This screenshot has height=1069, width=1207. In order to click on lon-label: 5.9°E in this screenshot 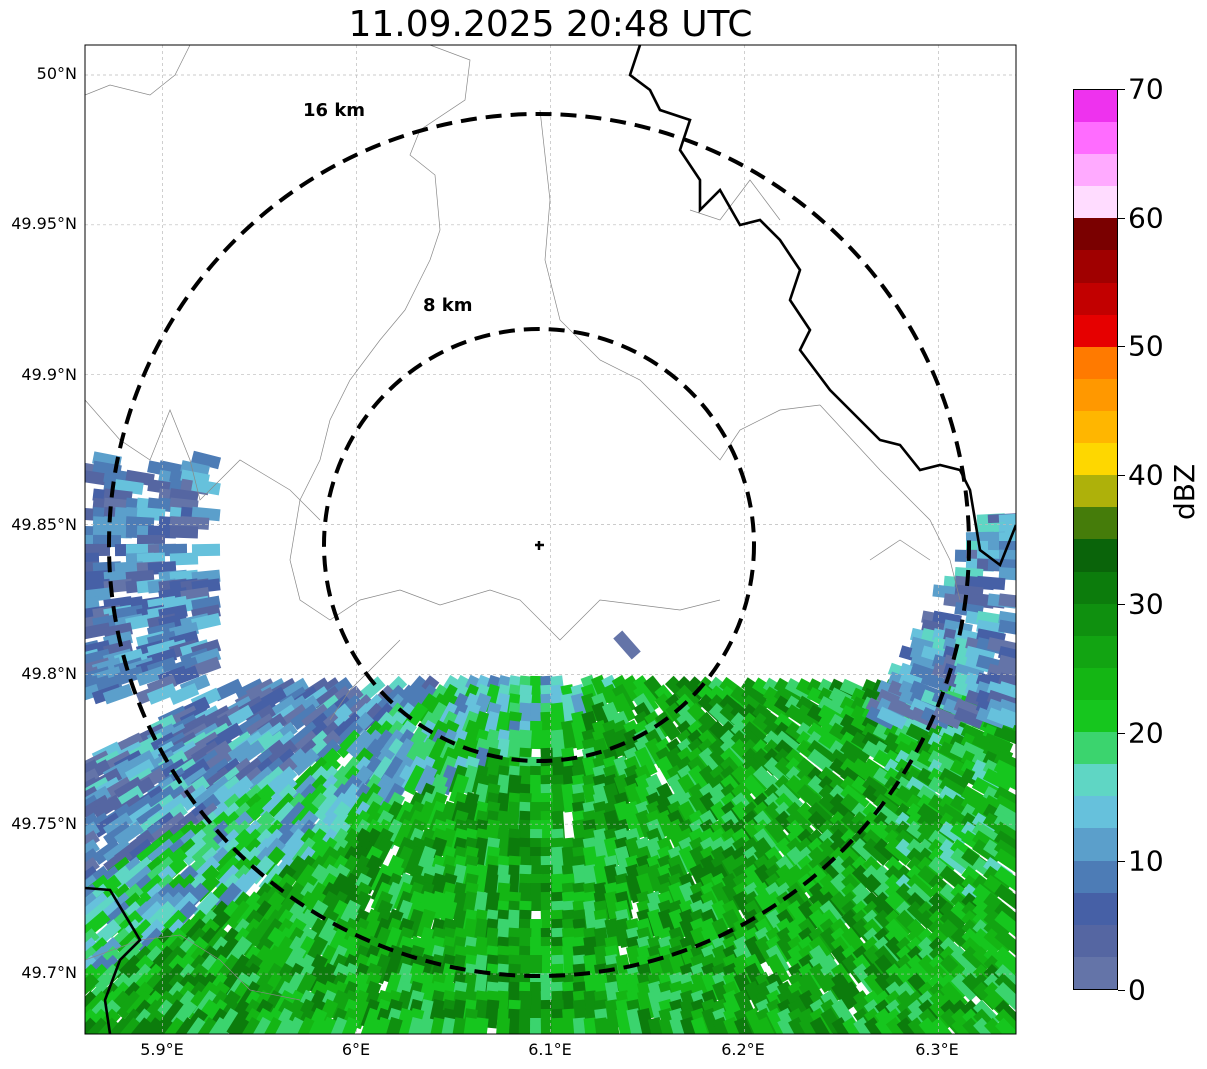, I will do `click(162, 1049)`.